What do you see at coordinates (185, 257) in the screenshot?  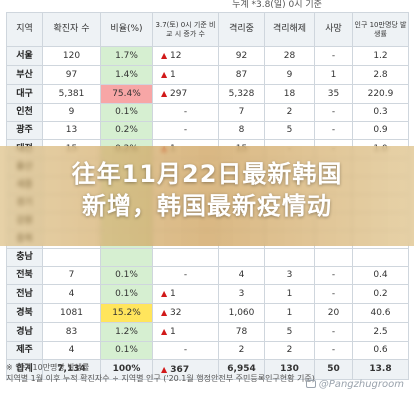 I see `change-cell` at bounding box center [185, 257].